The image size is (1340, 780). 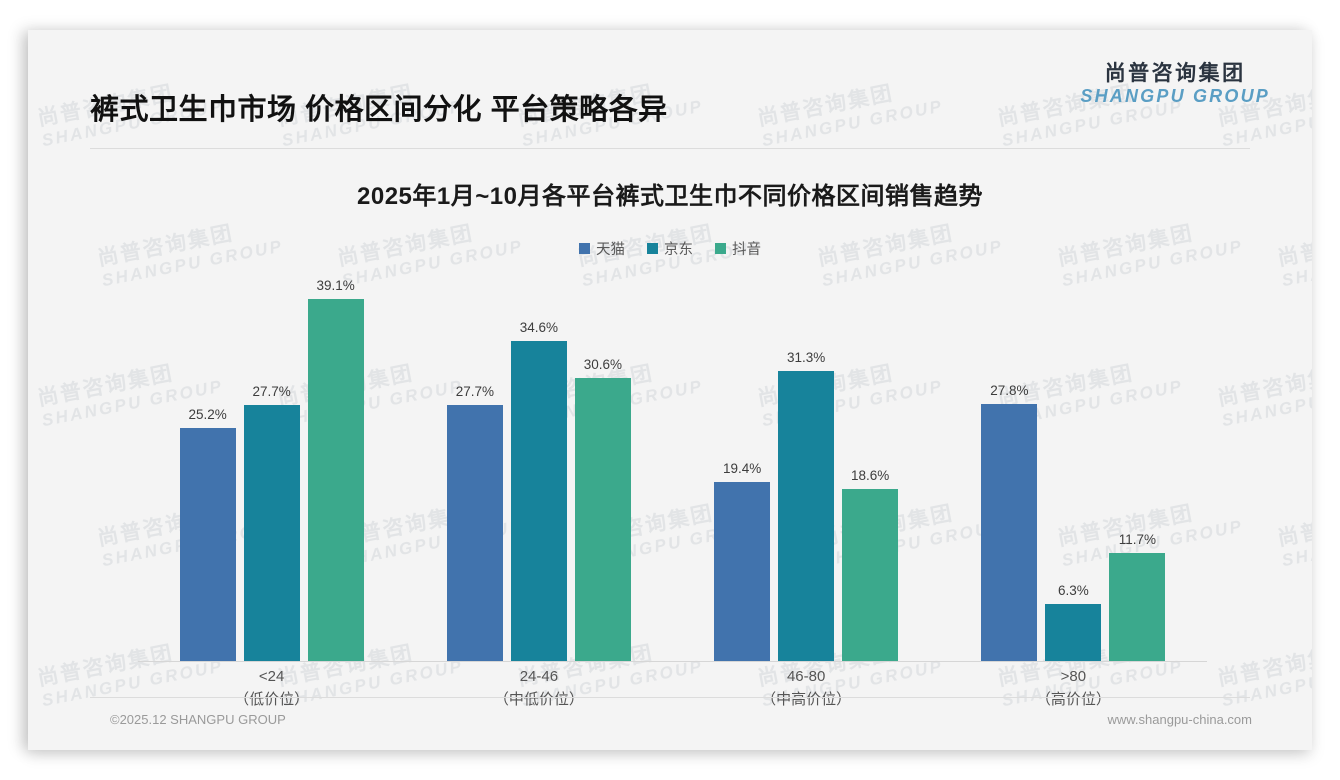 I want to click on bar-slot: 31.3%, so click(x=806, y=467).